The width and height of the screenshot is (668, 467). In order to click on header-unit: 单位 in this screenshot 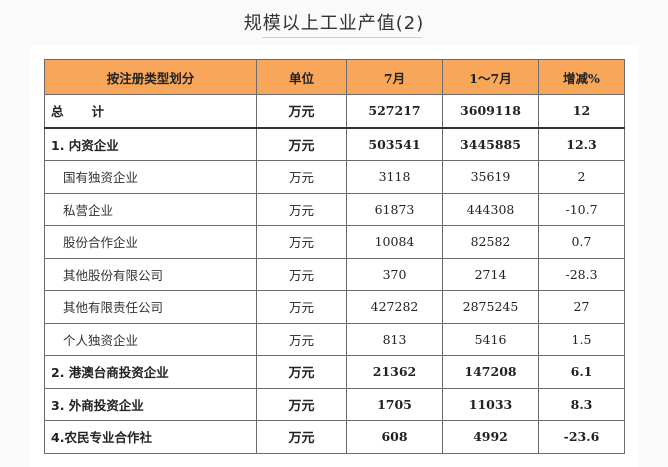, I will do `click(301, 77)`.